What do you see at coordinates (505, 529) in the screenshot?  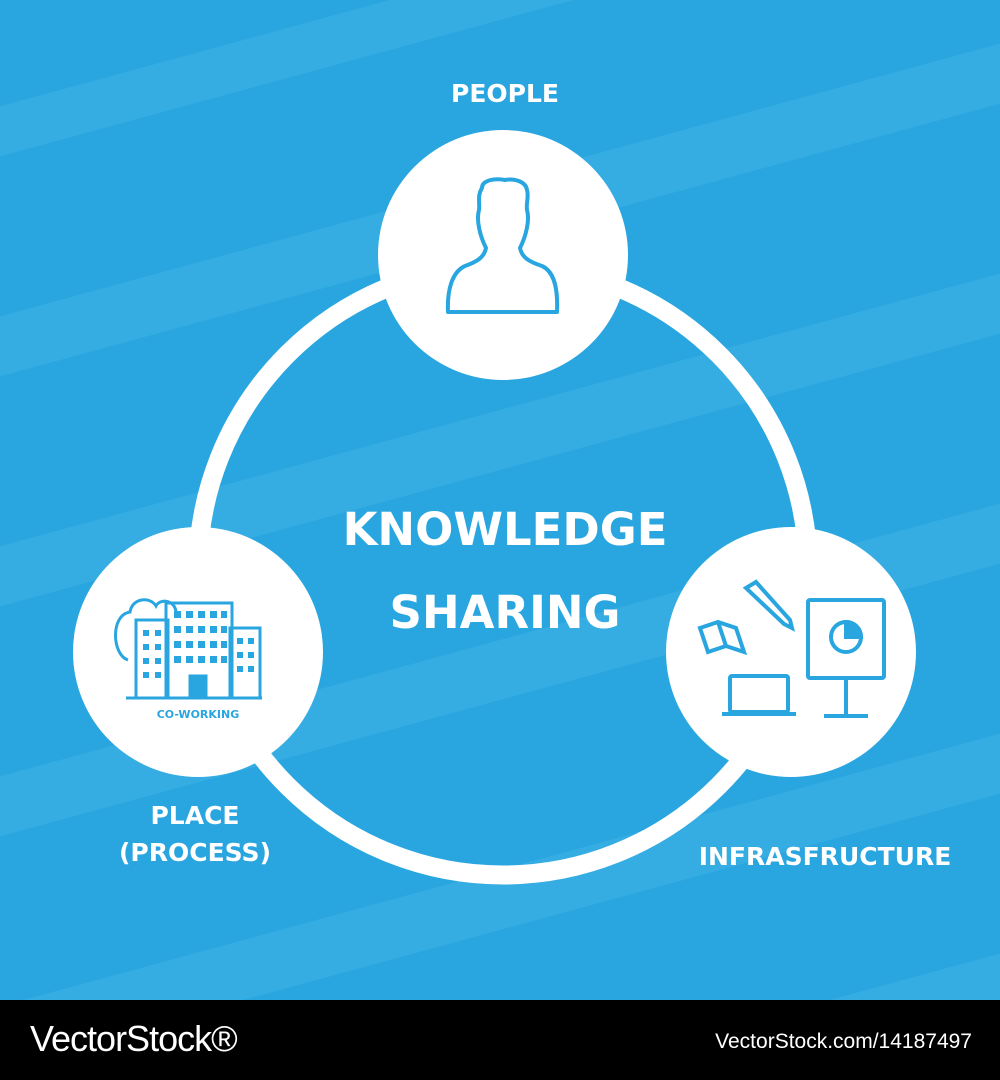 I see `center-title-line1: KNOWLEDGE` at bounding box center [505, 529].